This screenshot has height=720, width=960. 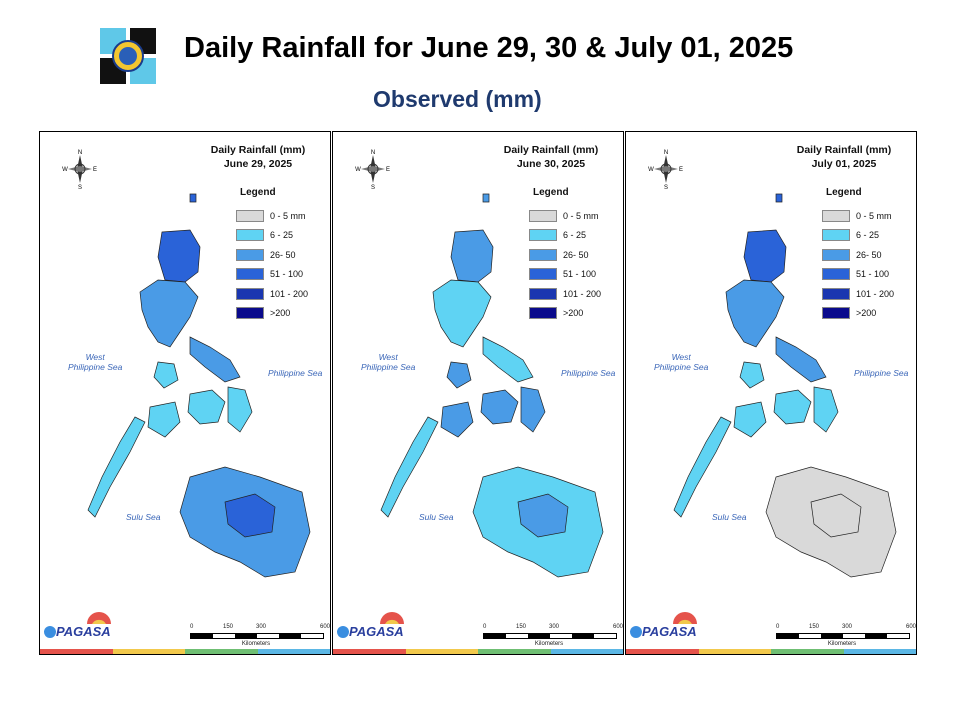 What do you see at coordinates (472, 256) in the screenshot?
I see `luzon-north-region` at bounding box center [472, 256].